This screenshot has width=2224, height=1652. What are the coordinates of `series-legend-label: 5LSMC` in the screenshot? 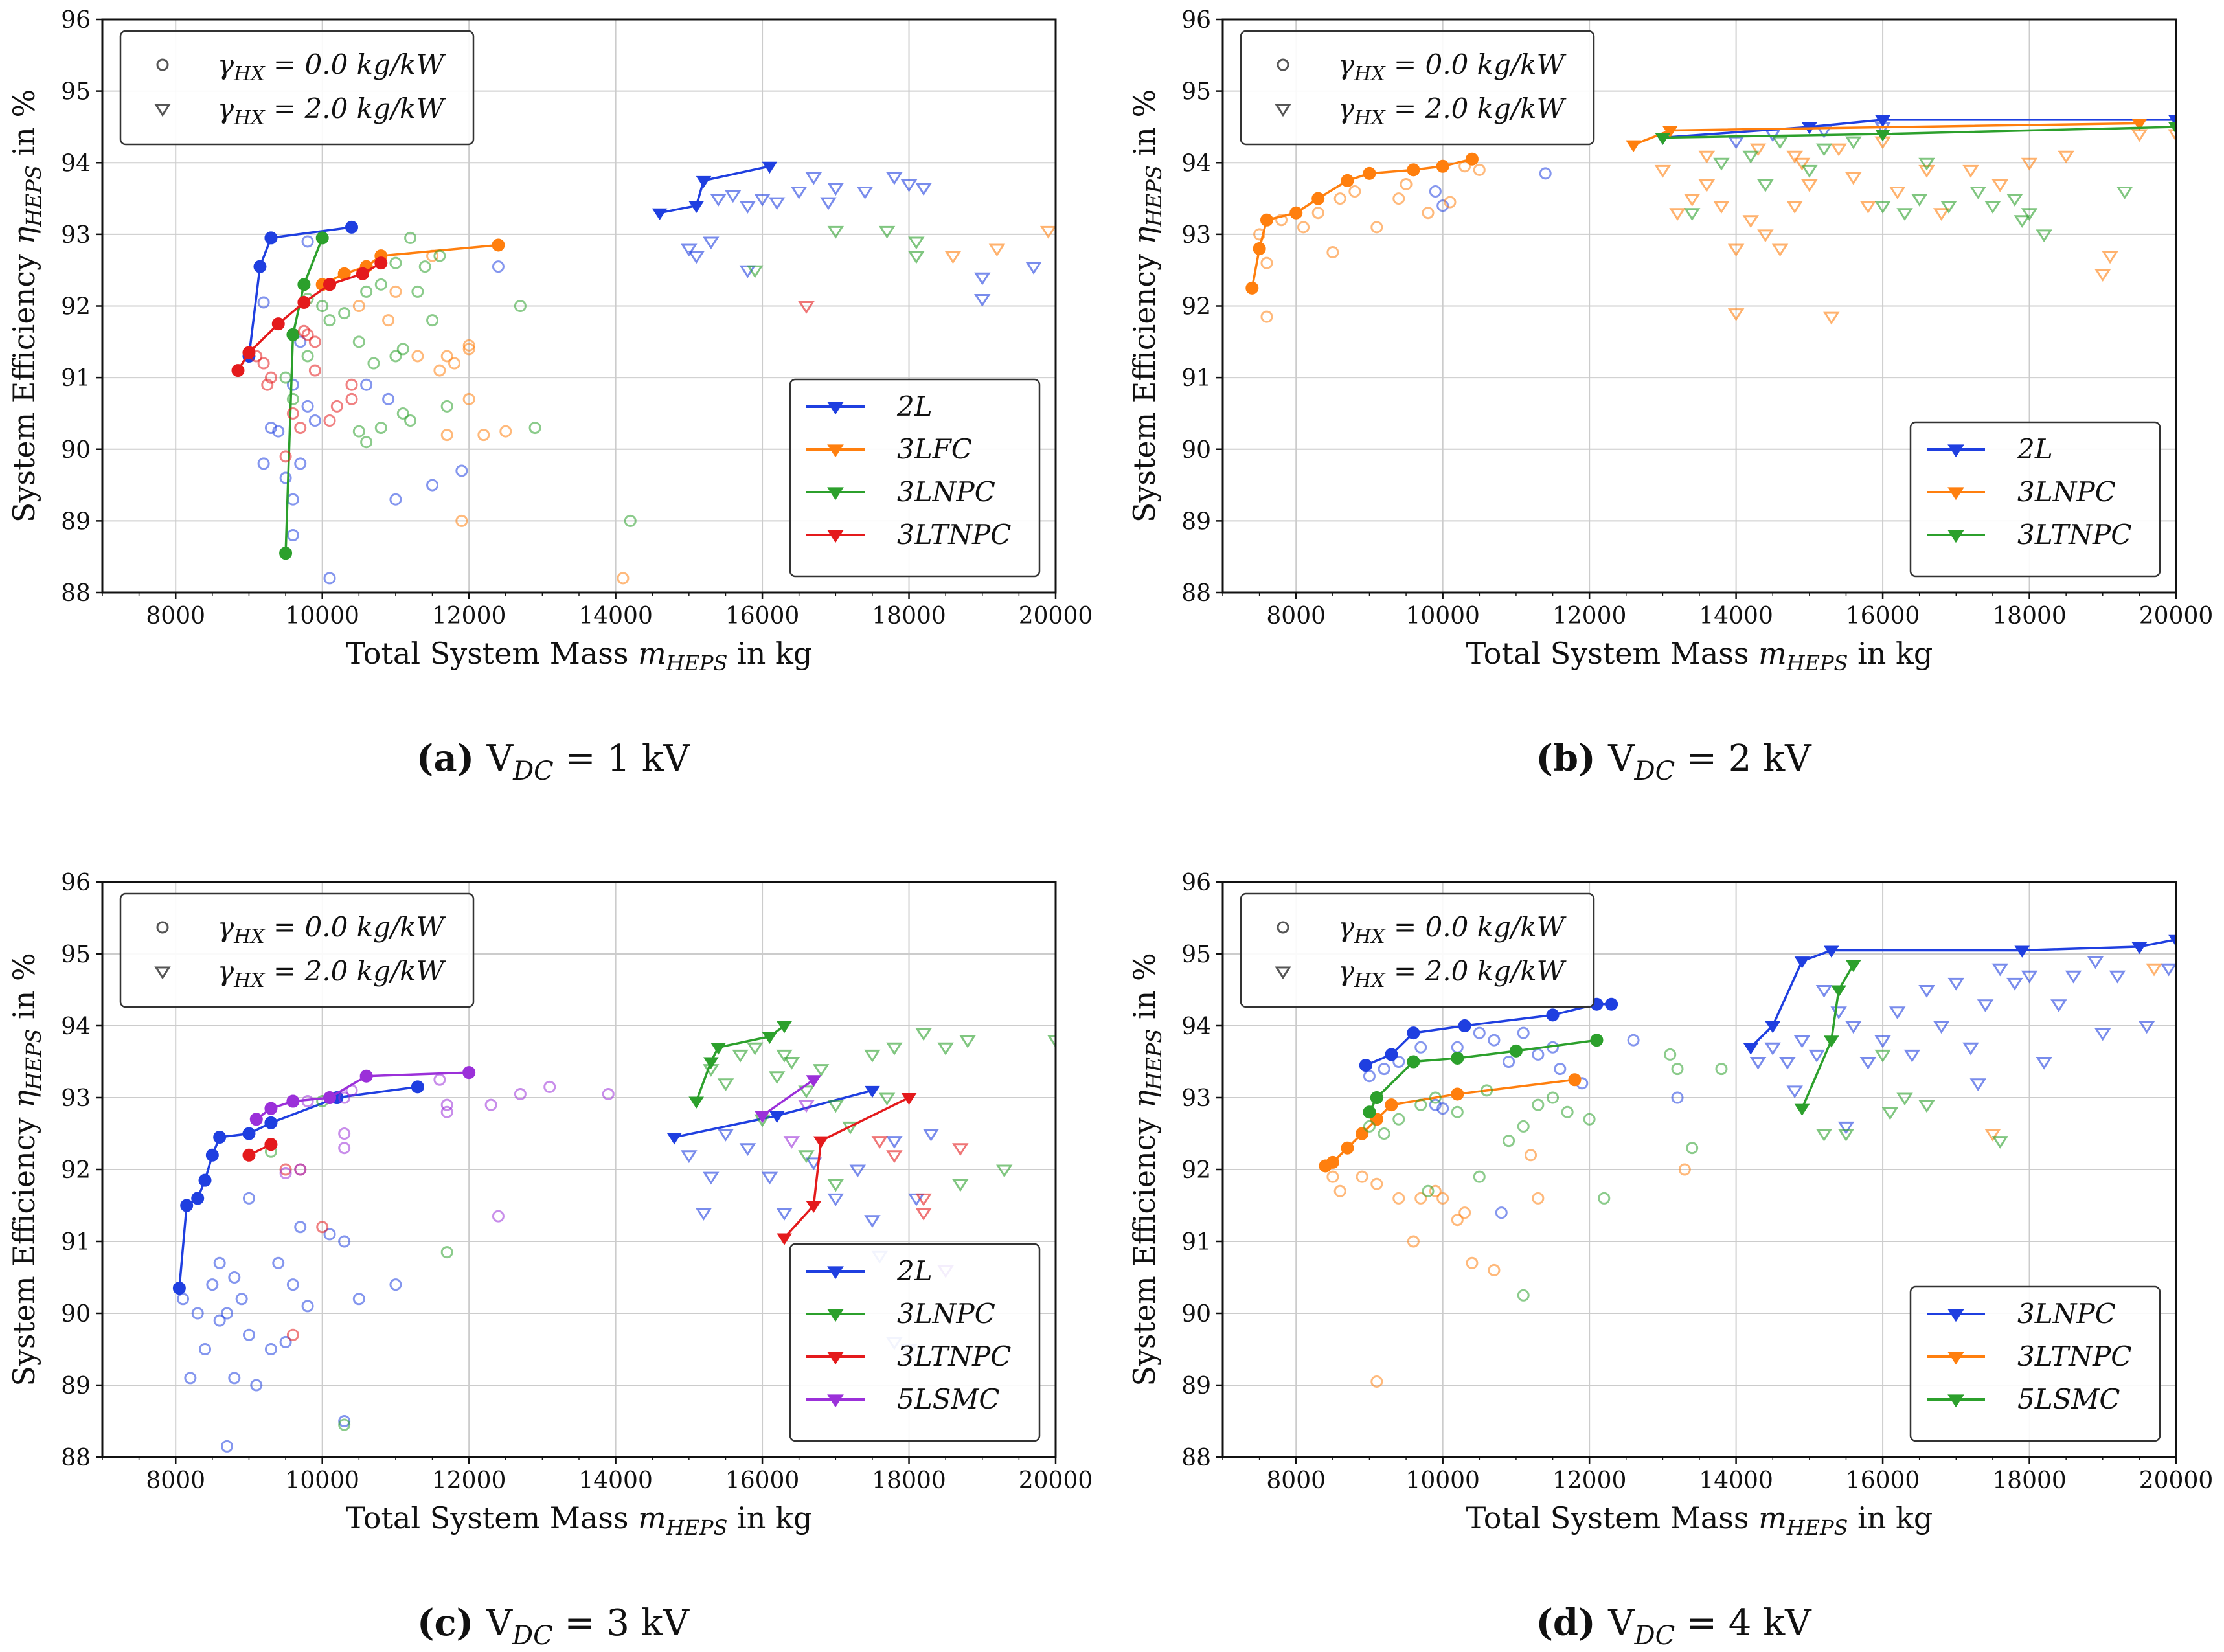 It's located at (2068, 1399).